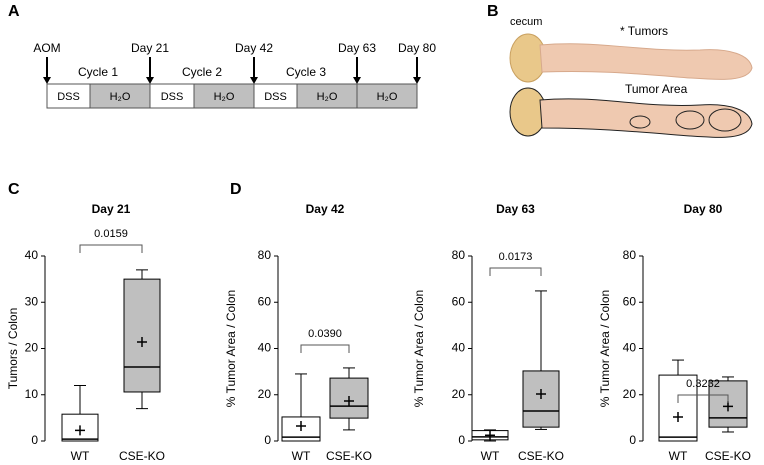 The height and width of the screenshot is (465, 764). What do you see at coordinates (325, 209) in the screenshot?
I see `chart-title: Day 42` at bounding box center [325, 209].